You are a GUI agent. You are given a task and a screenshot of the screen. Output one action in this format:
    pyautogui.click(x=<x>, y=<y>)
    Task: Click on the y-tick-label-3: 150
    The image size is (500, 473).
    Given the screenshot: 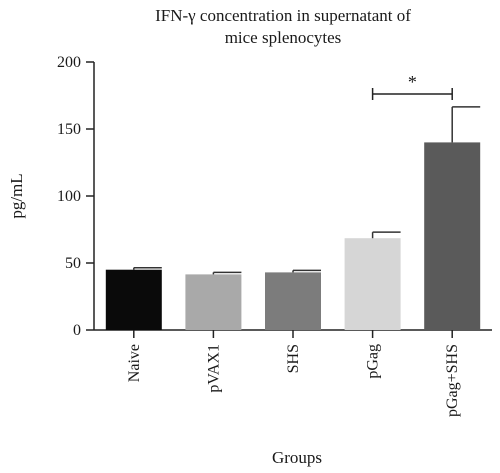 What is the action you would take?
    pyautogui.click(x=69, y=129)
    